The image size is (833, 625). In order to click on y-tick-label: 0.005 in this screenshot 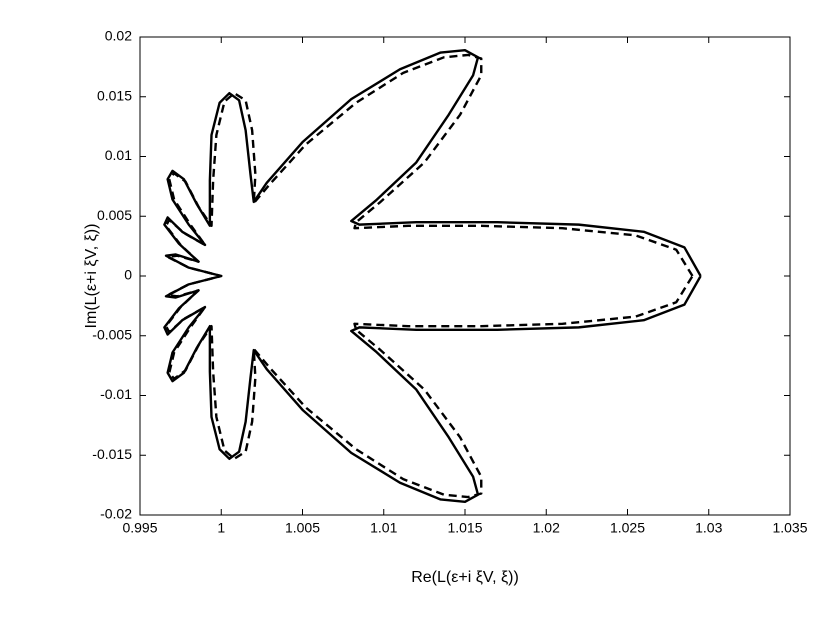, I will do `click(114, 215)`.